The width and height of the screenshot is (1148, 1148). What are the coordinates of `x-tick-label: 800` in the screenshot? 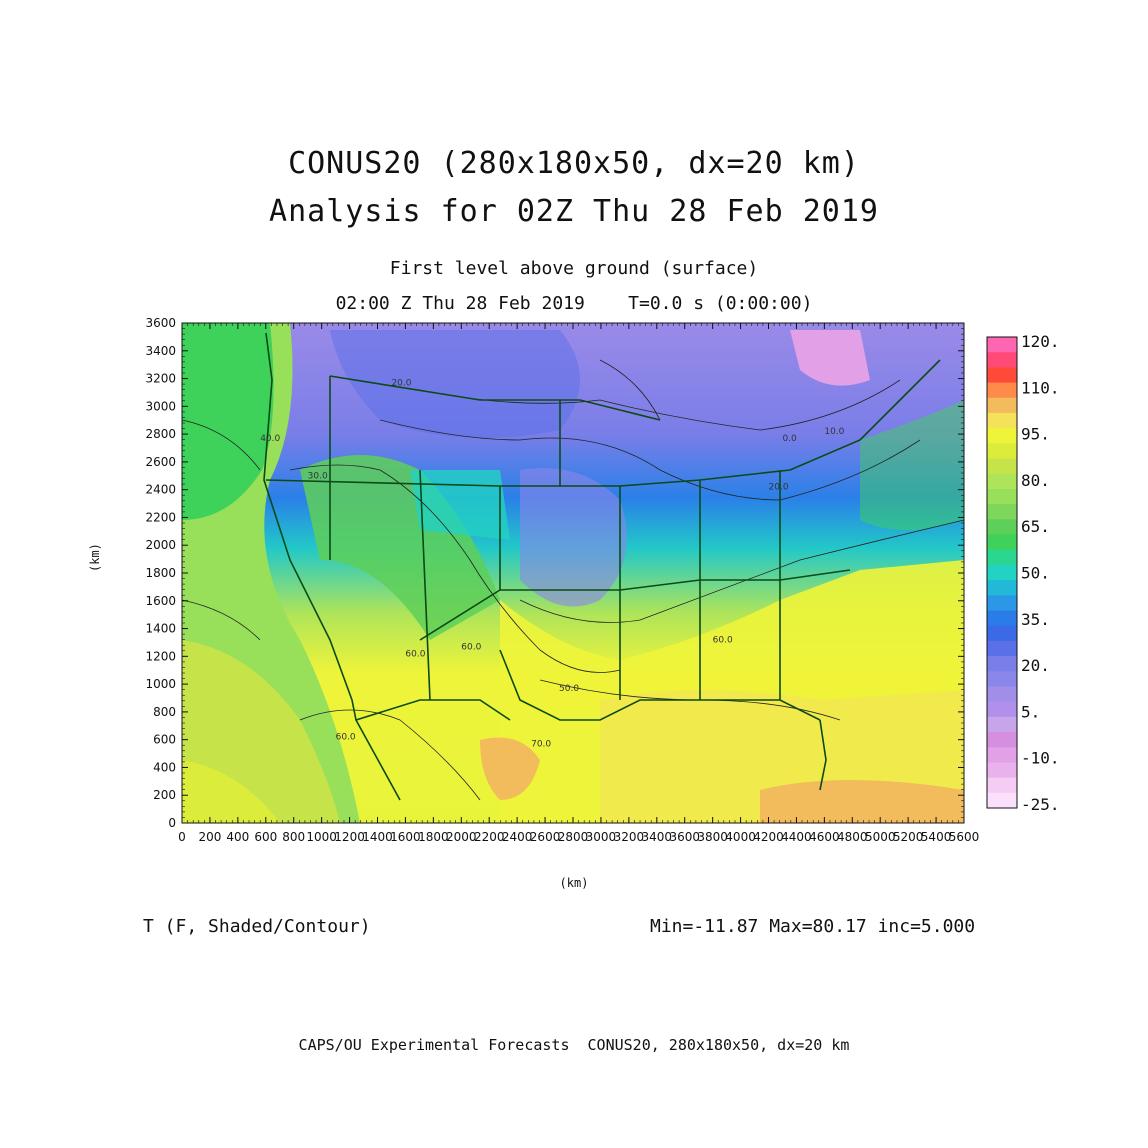 It's located at (293, 837).